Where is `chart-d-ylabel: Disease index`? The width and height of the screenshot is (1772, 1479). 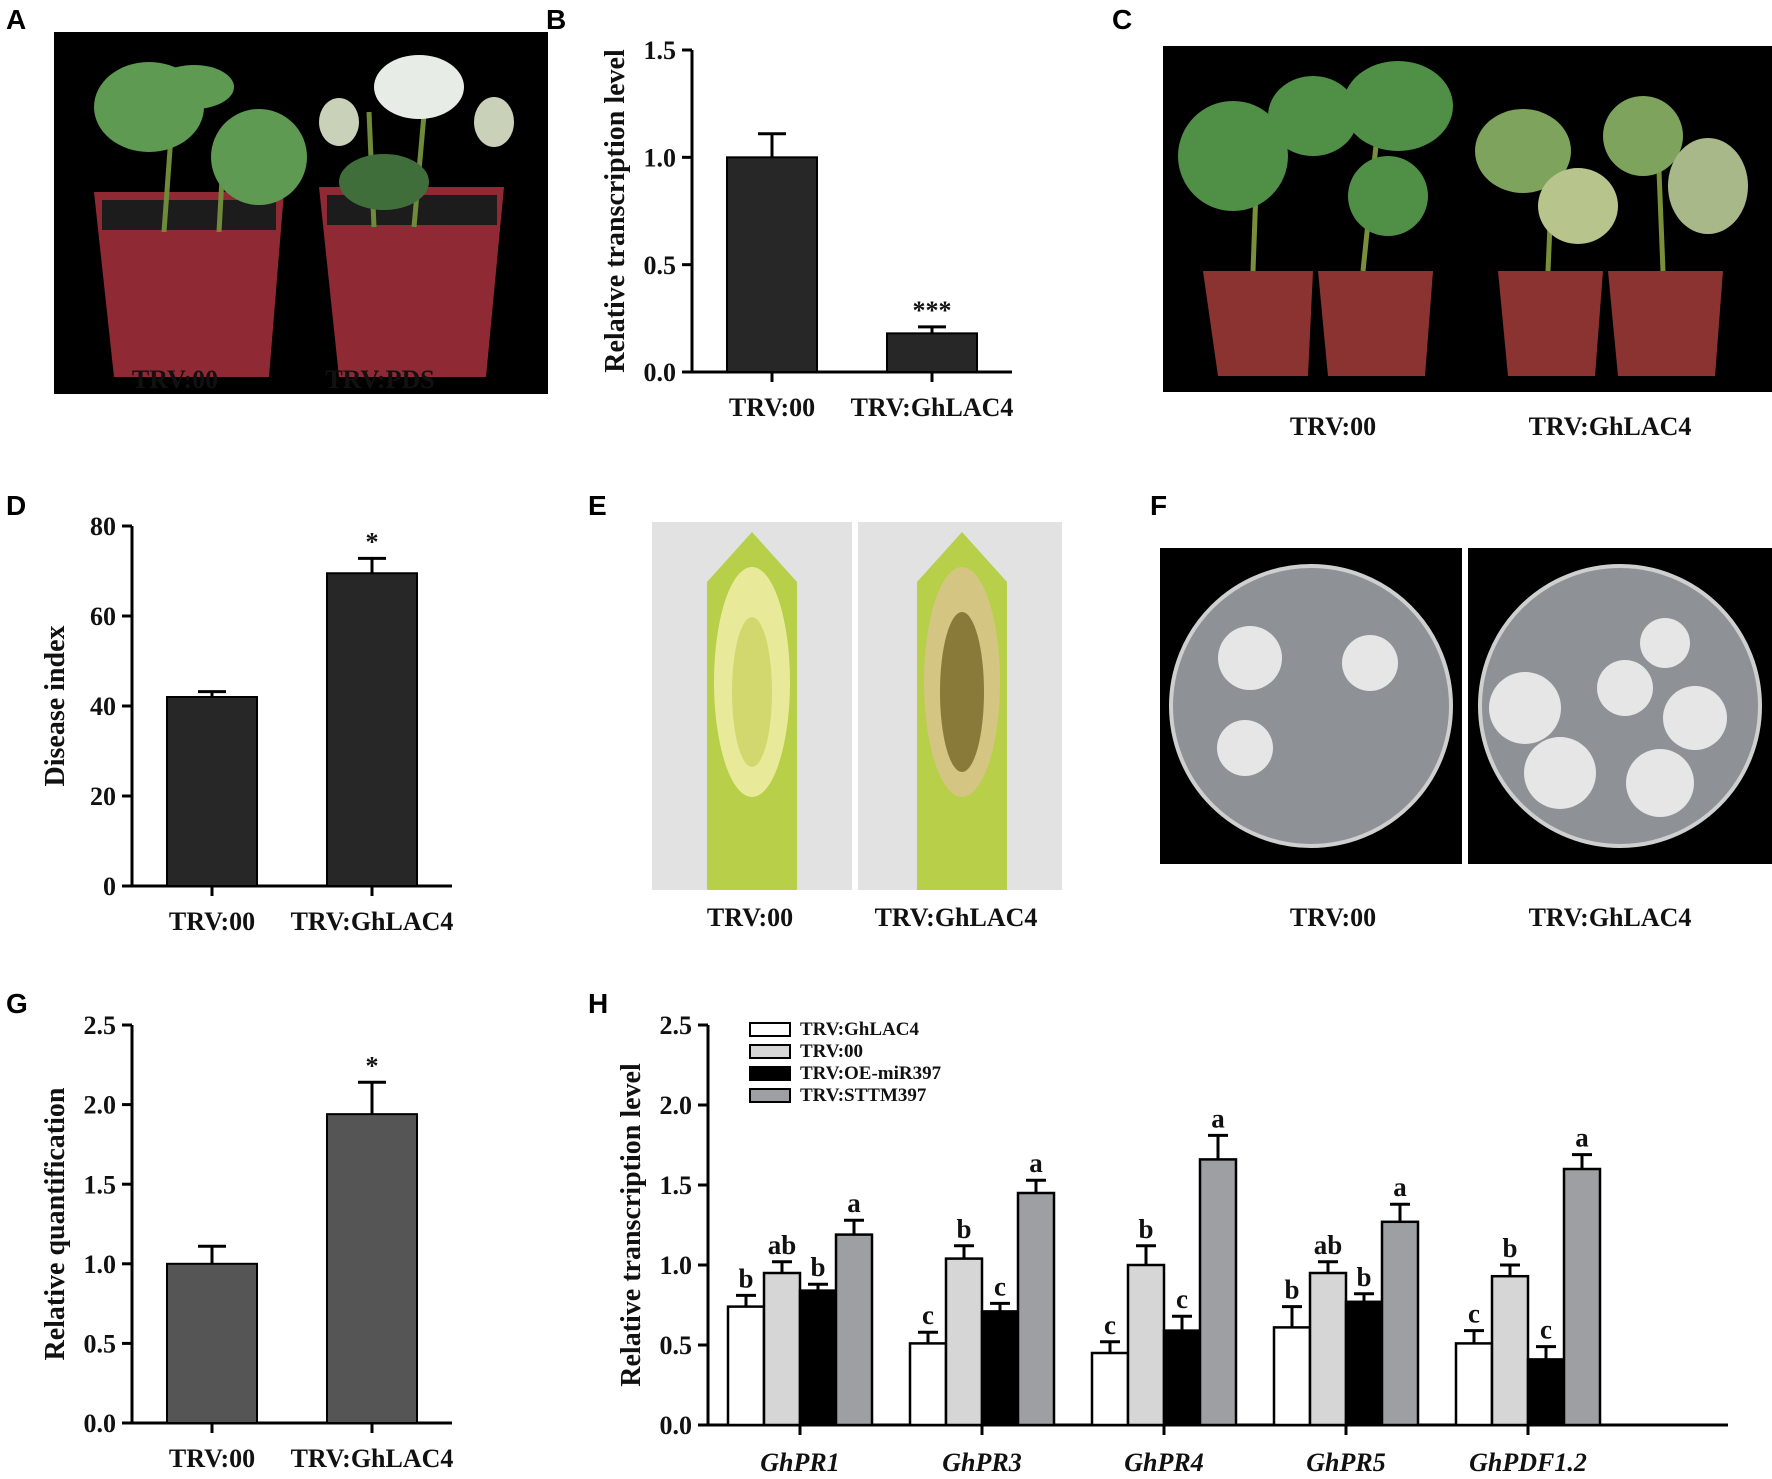 chart-d-ylabel: Disease index is located at coordinates (55, 706).